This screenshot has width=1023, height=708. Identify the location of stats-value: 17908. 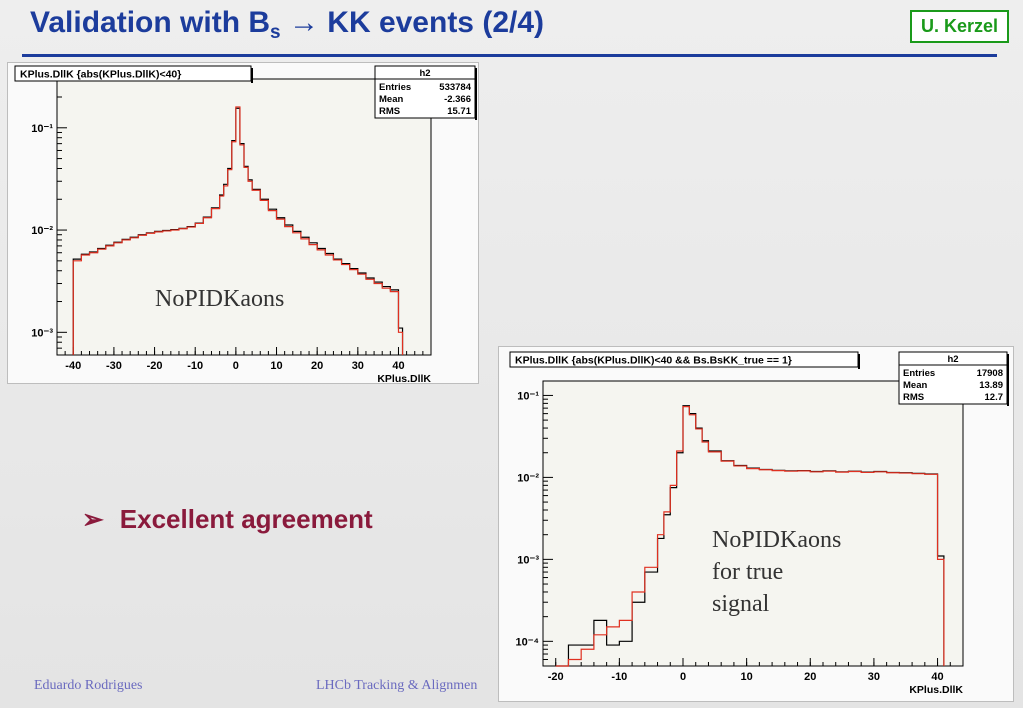
(990, 373).